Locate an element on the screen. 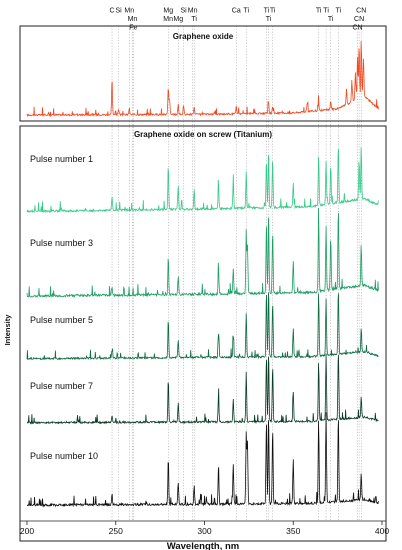 The width and height of the screenshot is (402, 550). top-panel-title: Graphene oxide is located at coordinates (203, 36).